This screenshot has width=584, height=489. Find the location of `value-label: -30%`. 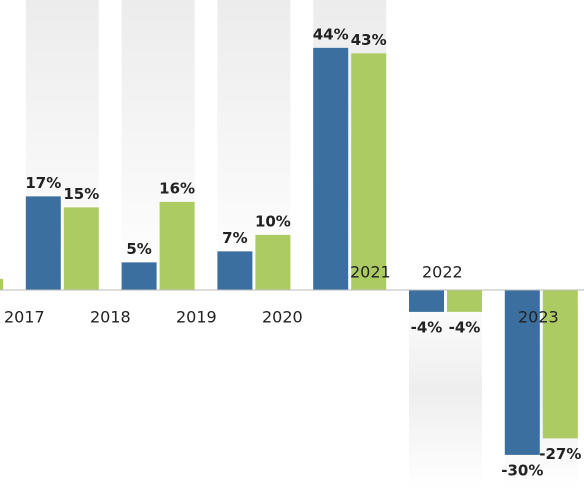

value-label: -30% is located at coordinates (522, 470).